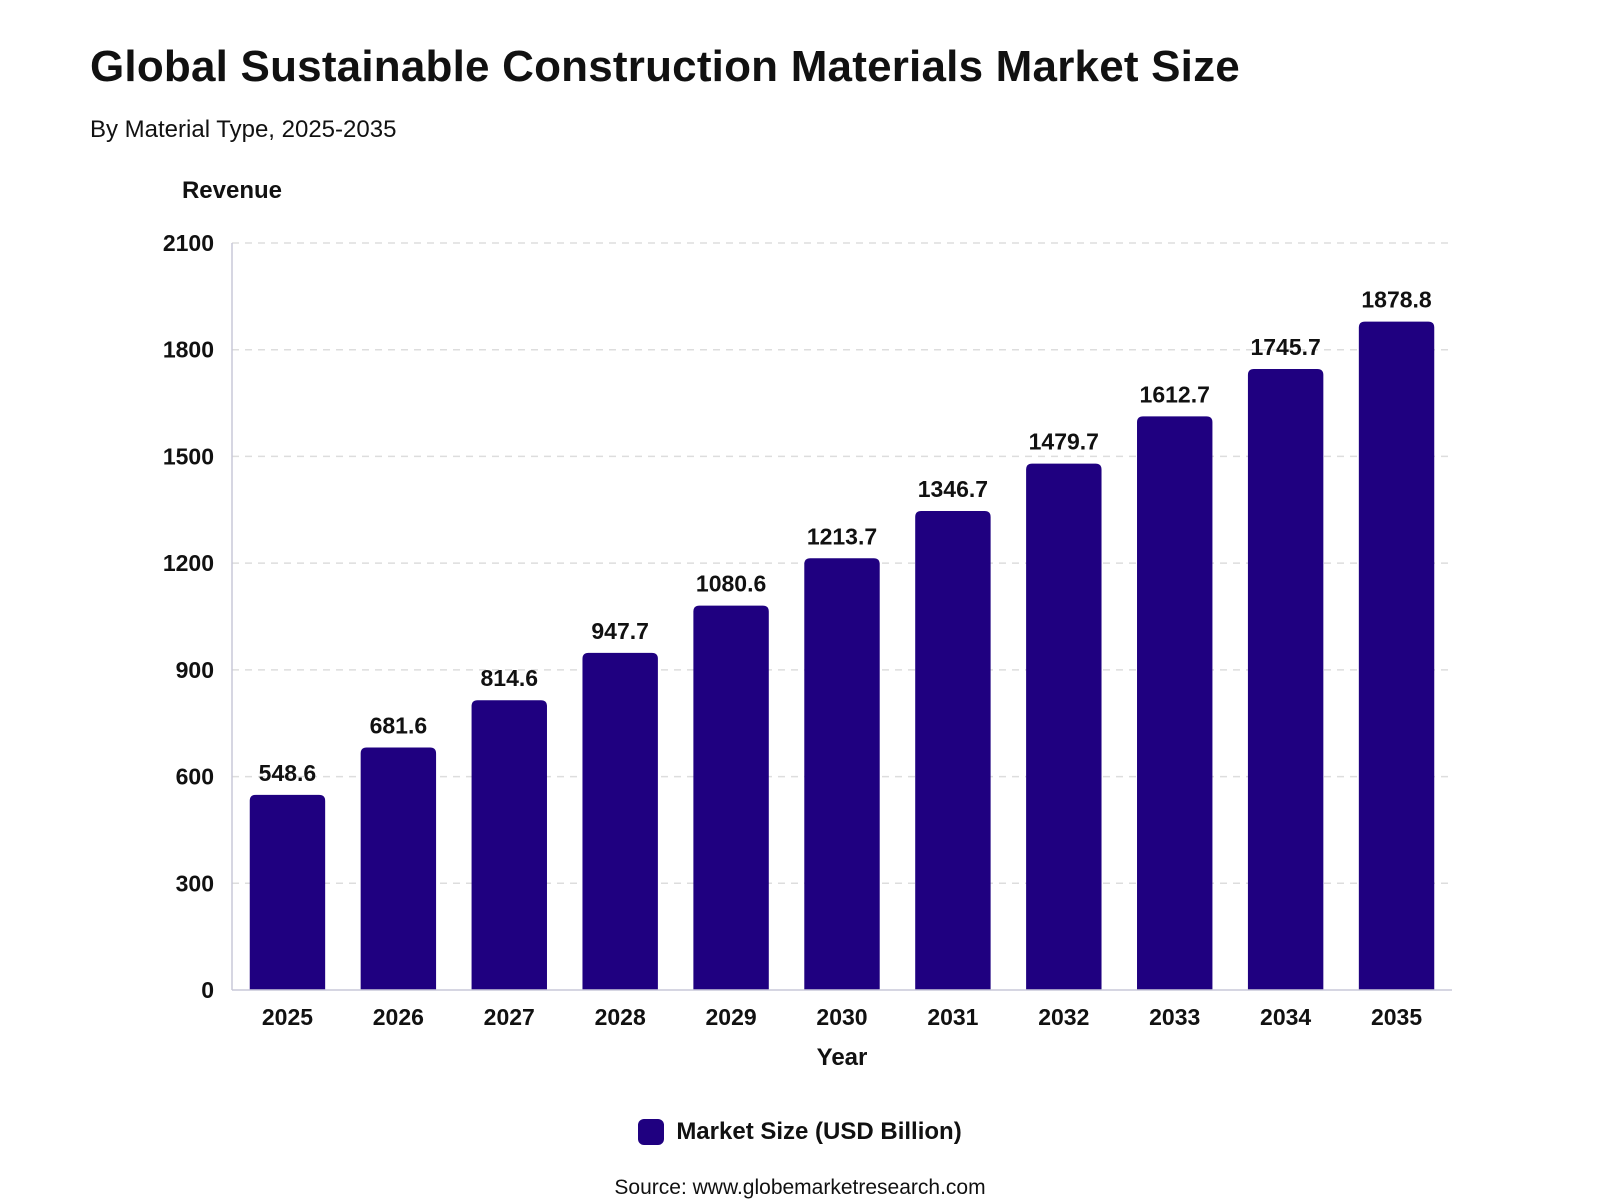 This screenshot has width=1600, height=1200. I want to click on x-axis-title: Year, so click(842, 1057).